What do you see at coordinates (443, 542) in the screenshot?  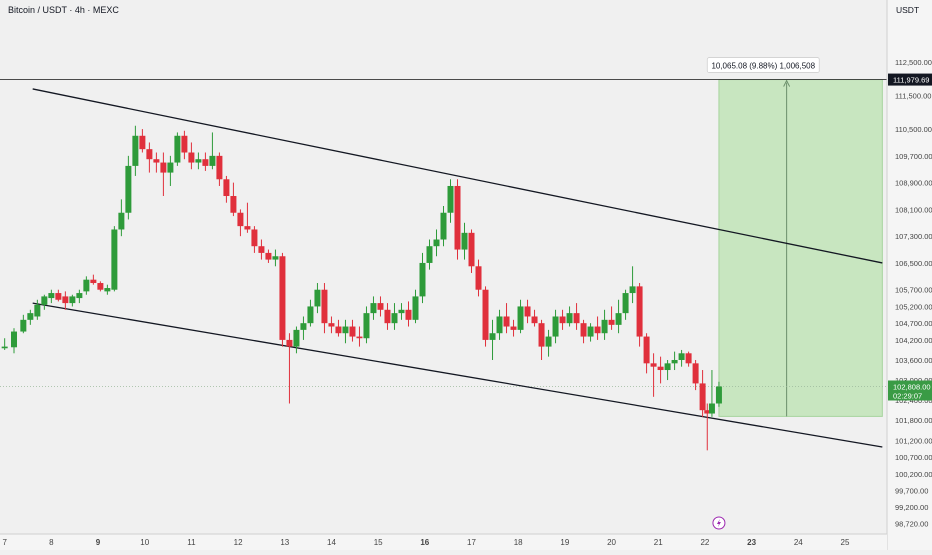 I see `time-axis-panel` at bounding box center [443, 542].